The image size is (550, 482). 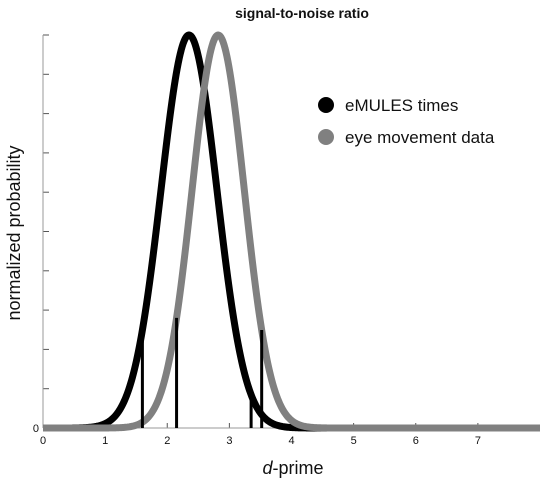 I want to click on x-axis-title: d-prime, so click(x=292, y=468).